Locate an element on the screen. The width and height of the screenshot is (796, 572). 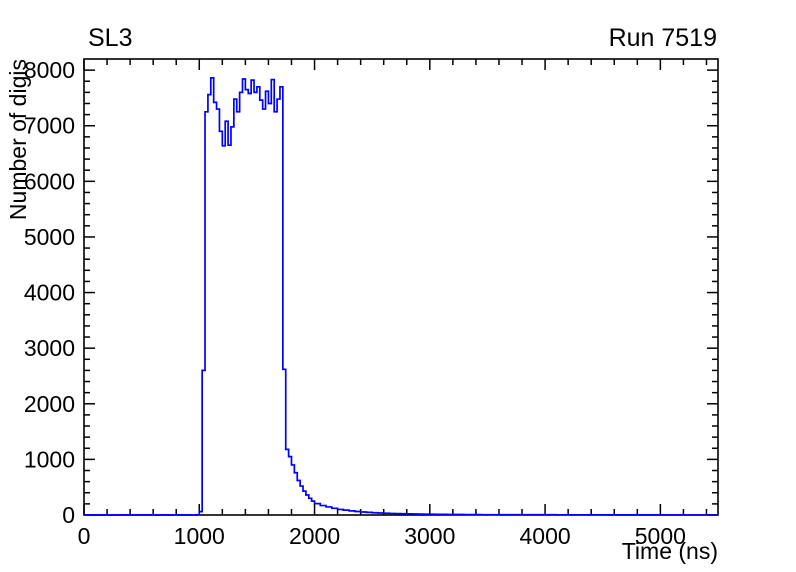
x-tick-label: 5000 is located at coordinates (660, 536).